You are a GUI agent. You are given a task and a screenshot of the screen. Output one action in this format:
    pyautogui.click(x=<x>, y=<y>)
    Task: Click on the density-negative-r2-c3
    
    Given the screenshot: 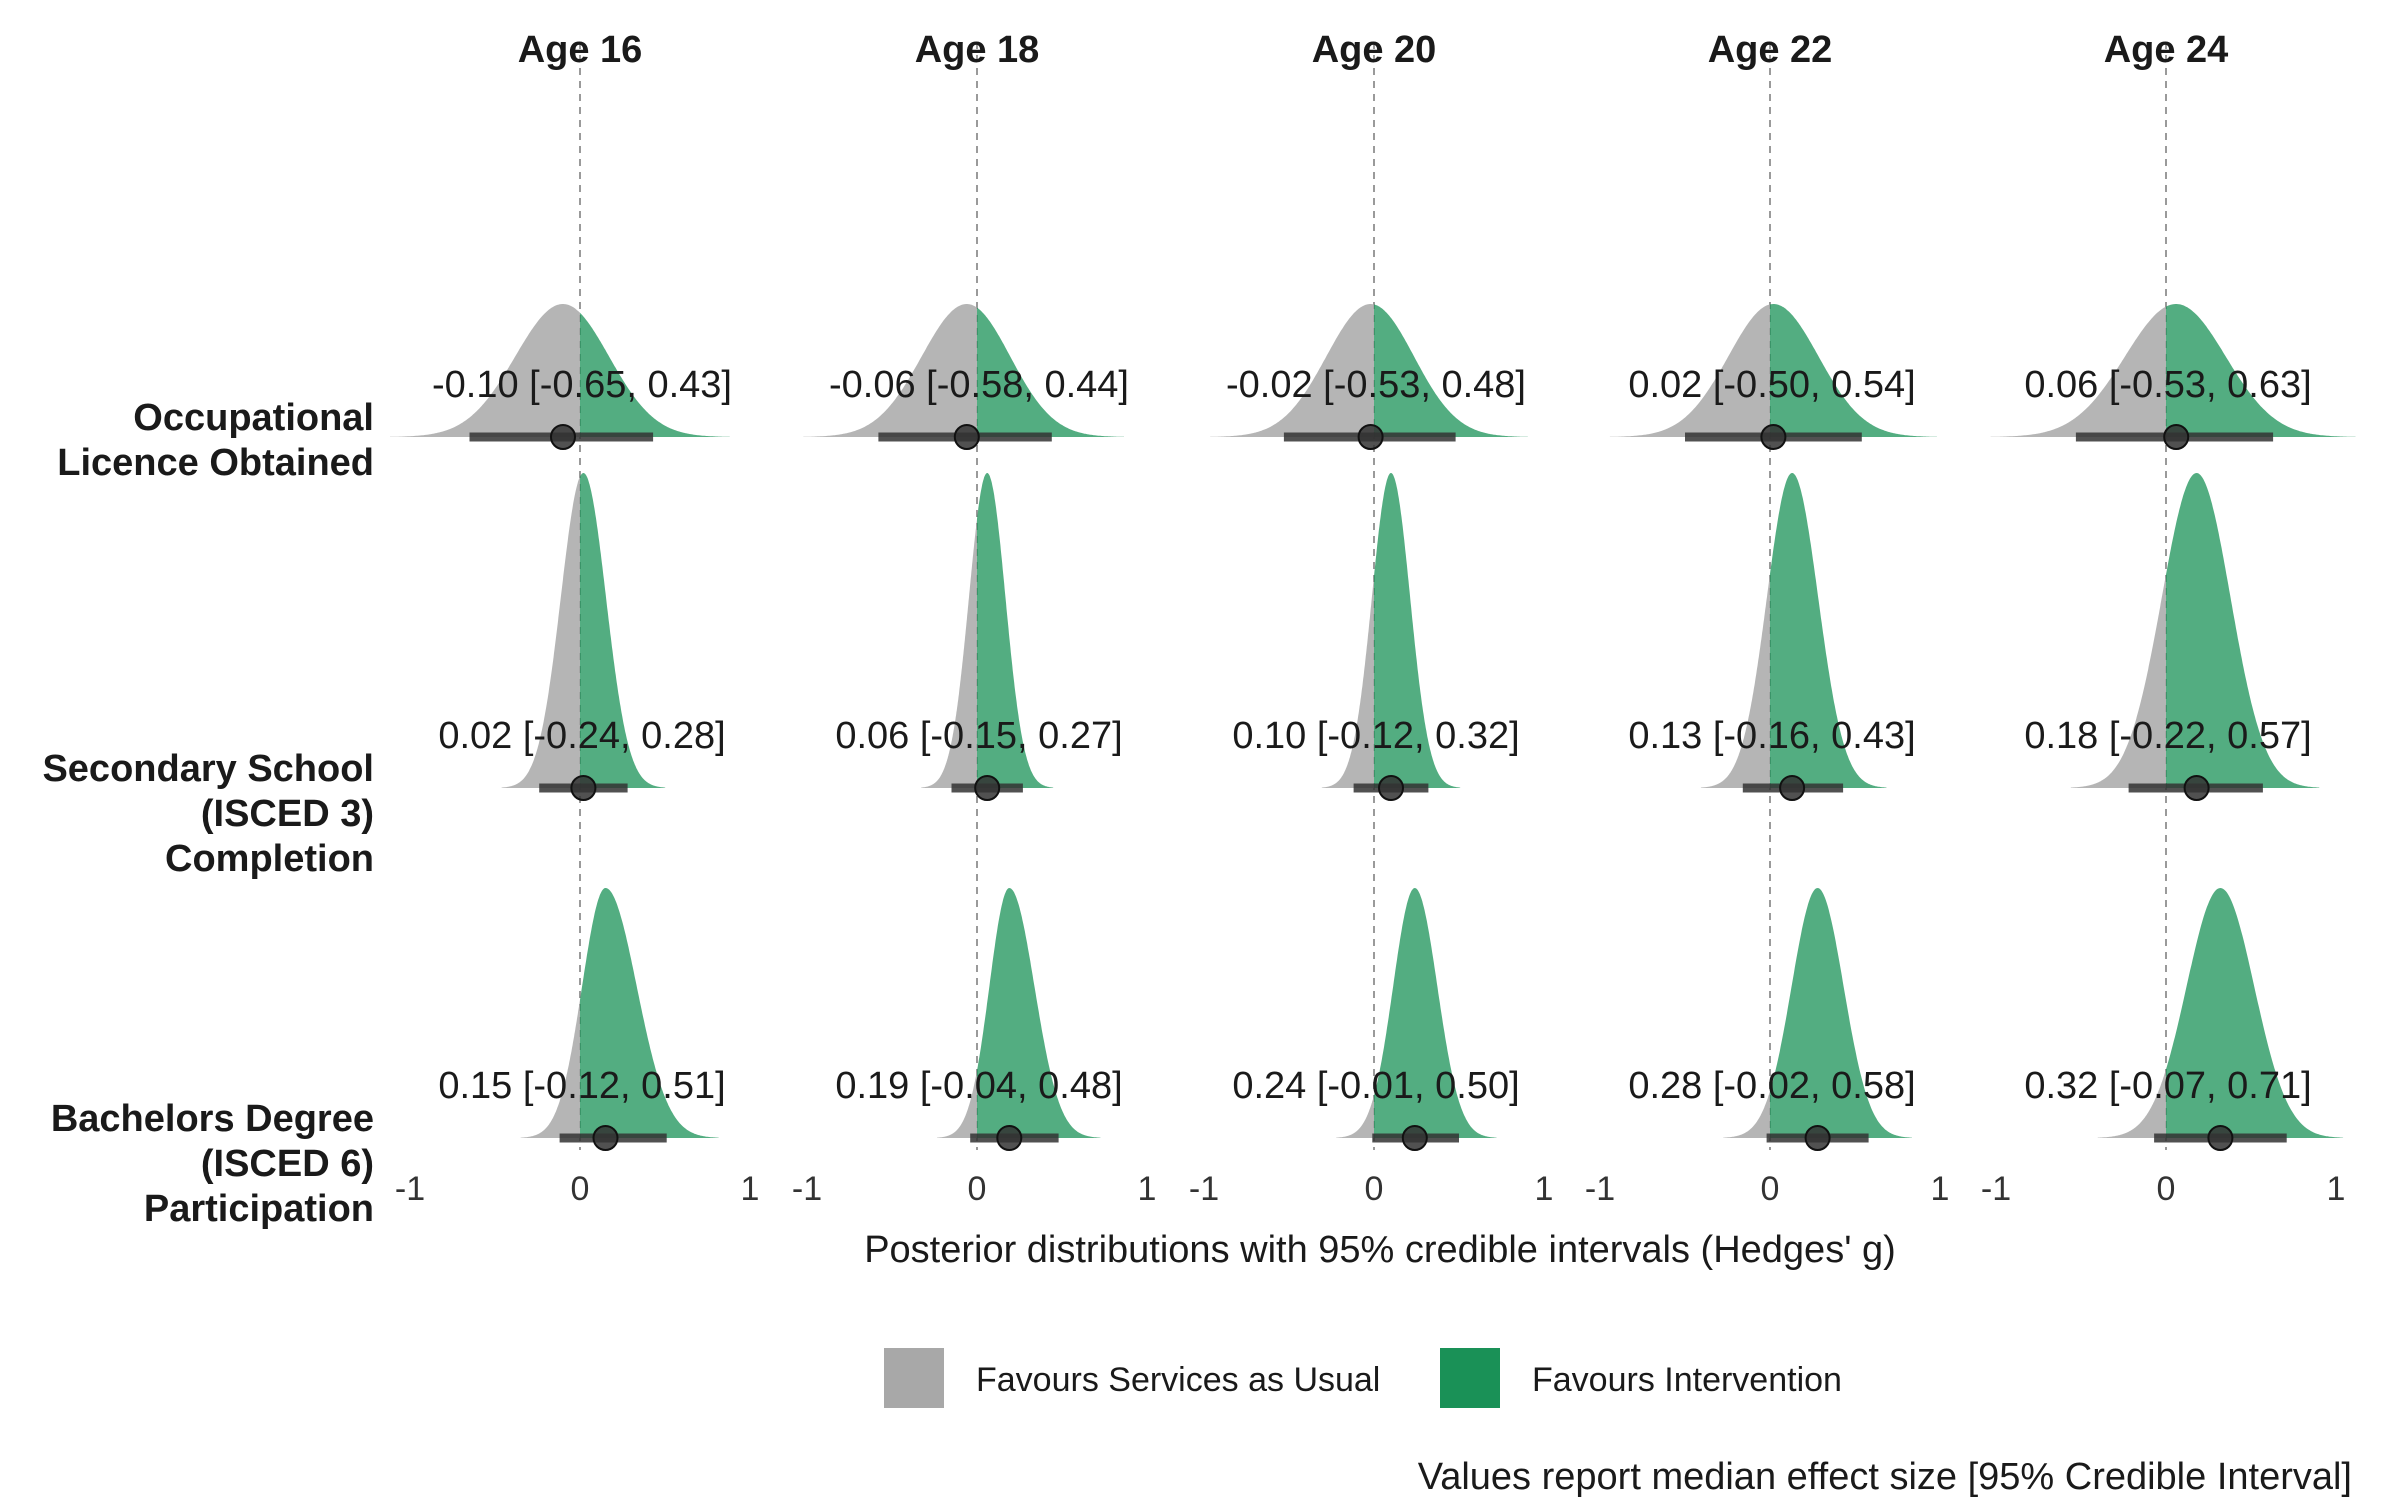 What is the action you would take?
    pyautogui.click(x=1347, y=682)
    